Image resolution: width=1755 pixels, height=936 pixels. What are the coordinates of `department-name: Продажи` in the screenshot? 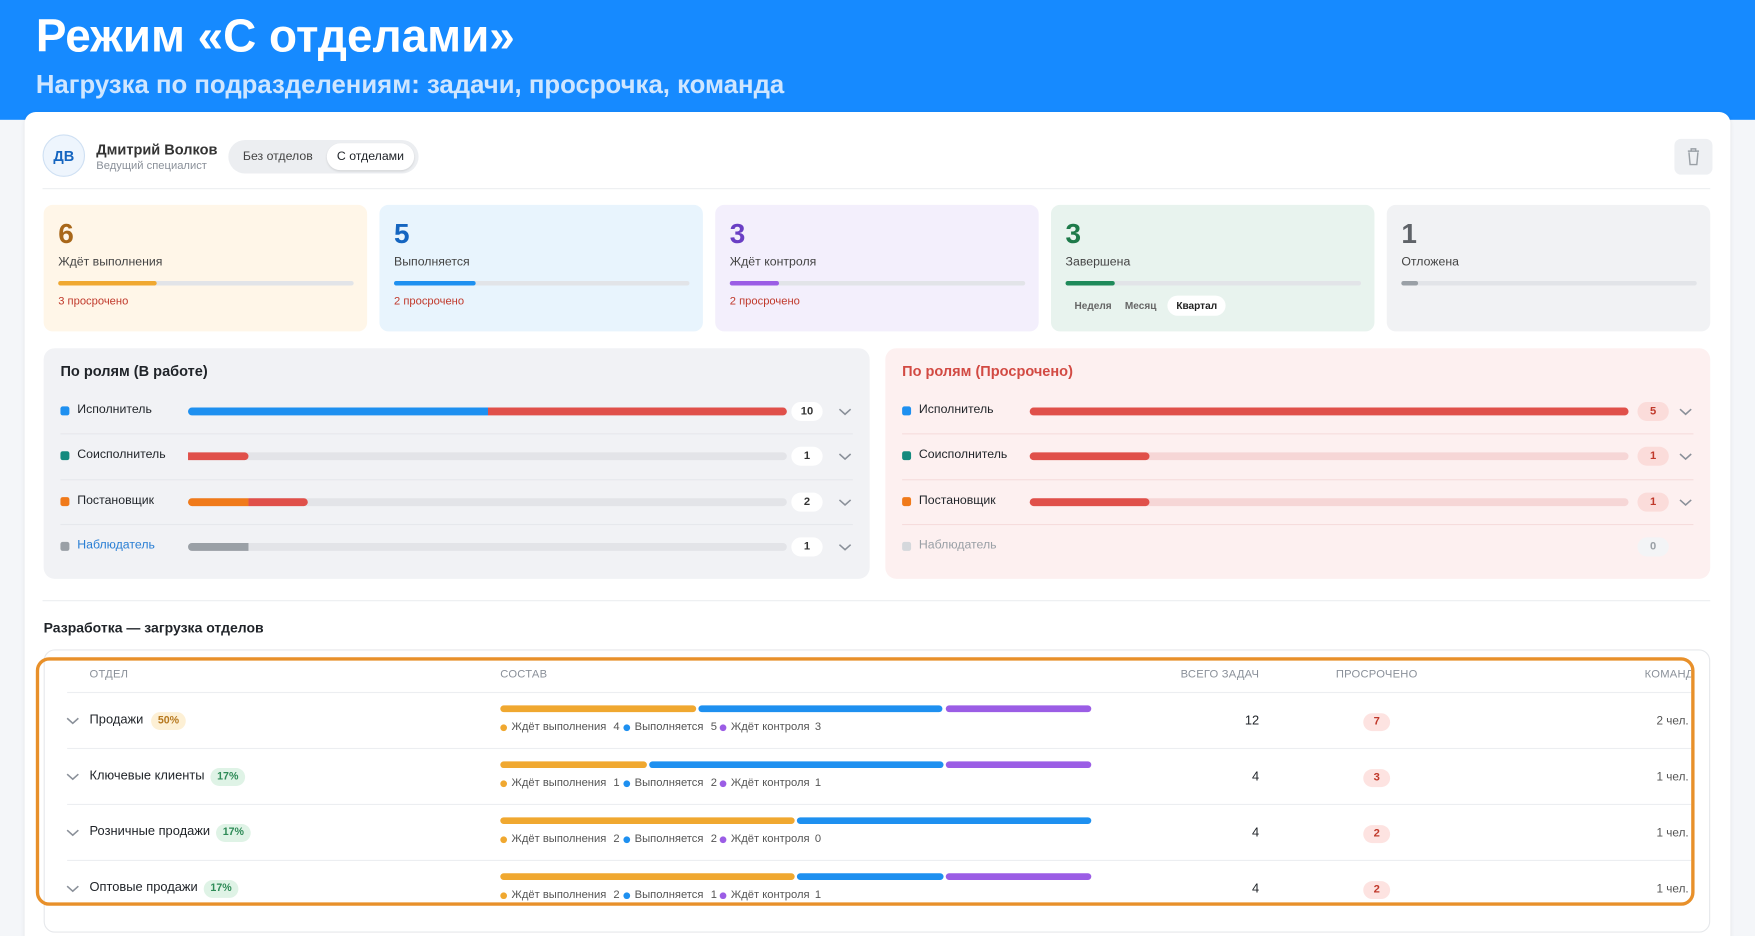 It's located at (116, 720).